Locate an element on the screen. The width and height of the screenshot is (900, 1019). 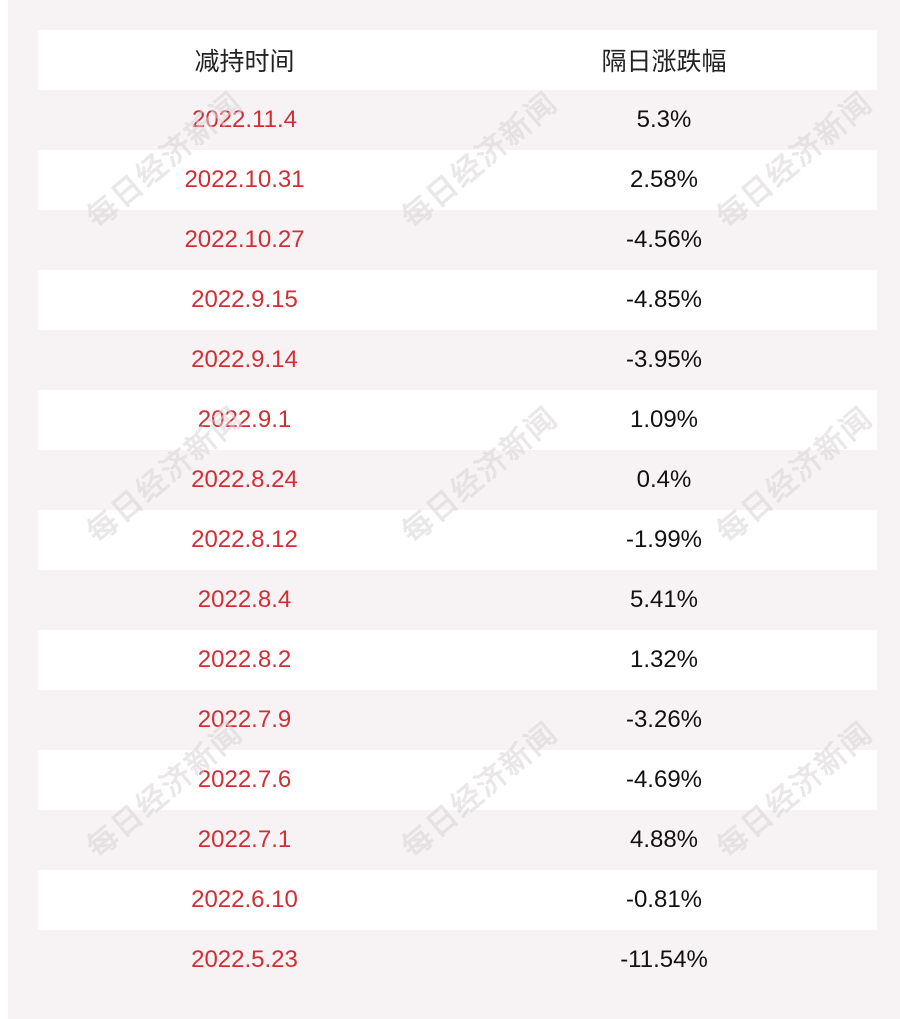
next-day-change-cell: 1.09% is located at coordinates (664, 419).